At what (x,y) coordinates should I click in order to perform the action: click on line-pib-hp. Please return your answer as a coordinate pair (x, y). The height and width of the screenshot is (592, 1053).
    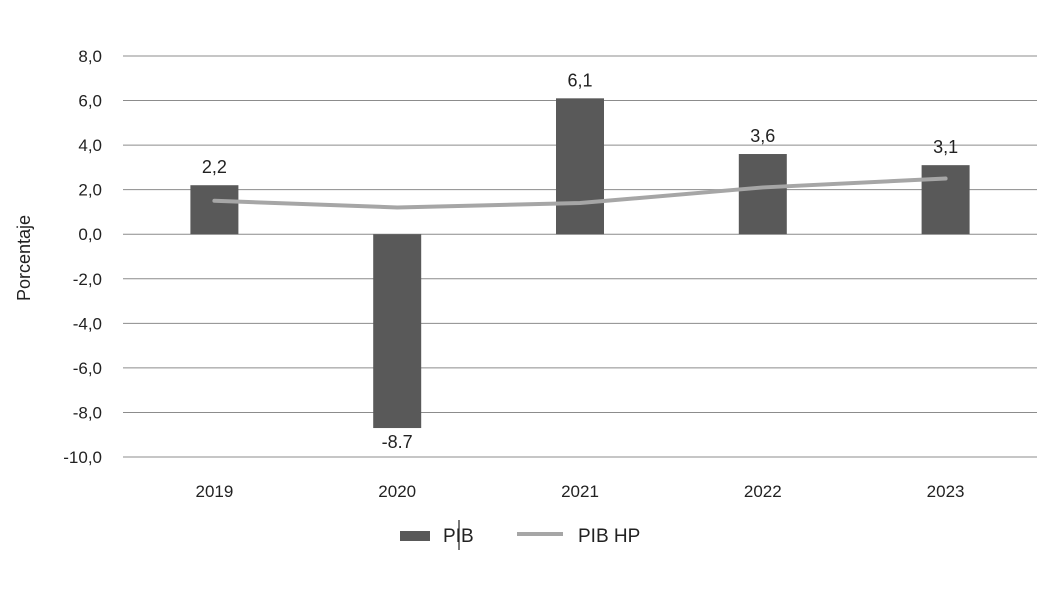
    Looking at the image, I should click on (580, 193).